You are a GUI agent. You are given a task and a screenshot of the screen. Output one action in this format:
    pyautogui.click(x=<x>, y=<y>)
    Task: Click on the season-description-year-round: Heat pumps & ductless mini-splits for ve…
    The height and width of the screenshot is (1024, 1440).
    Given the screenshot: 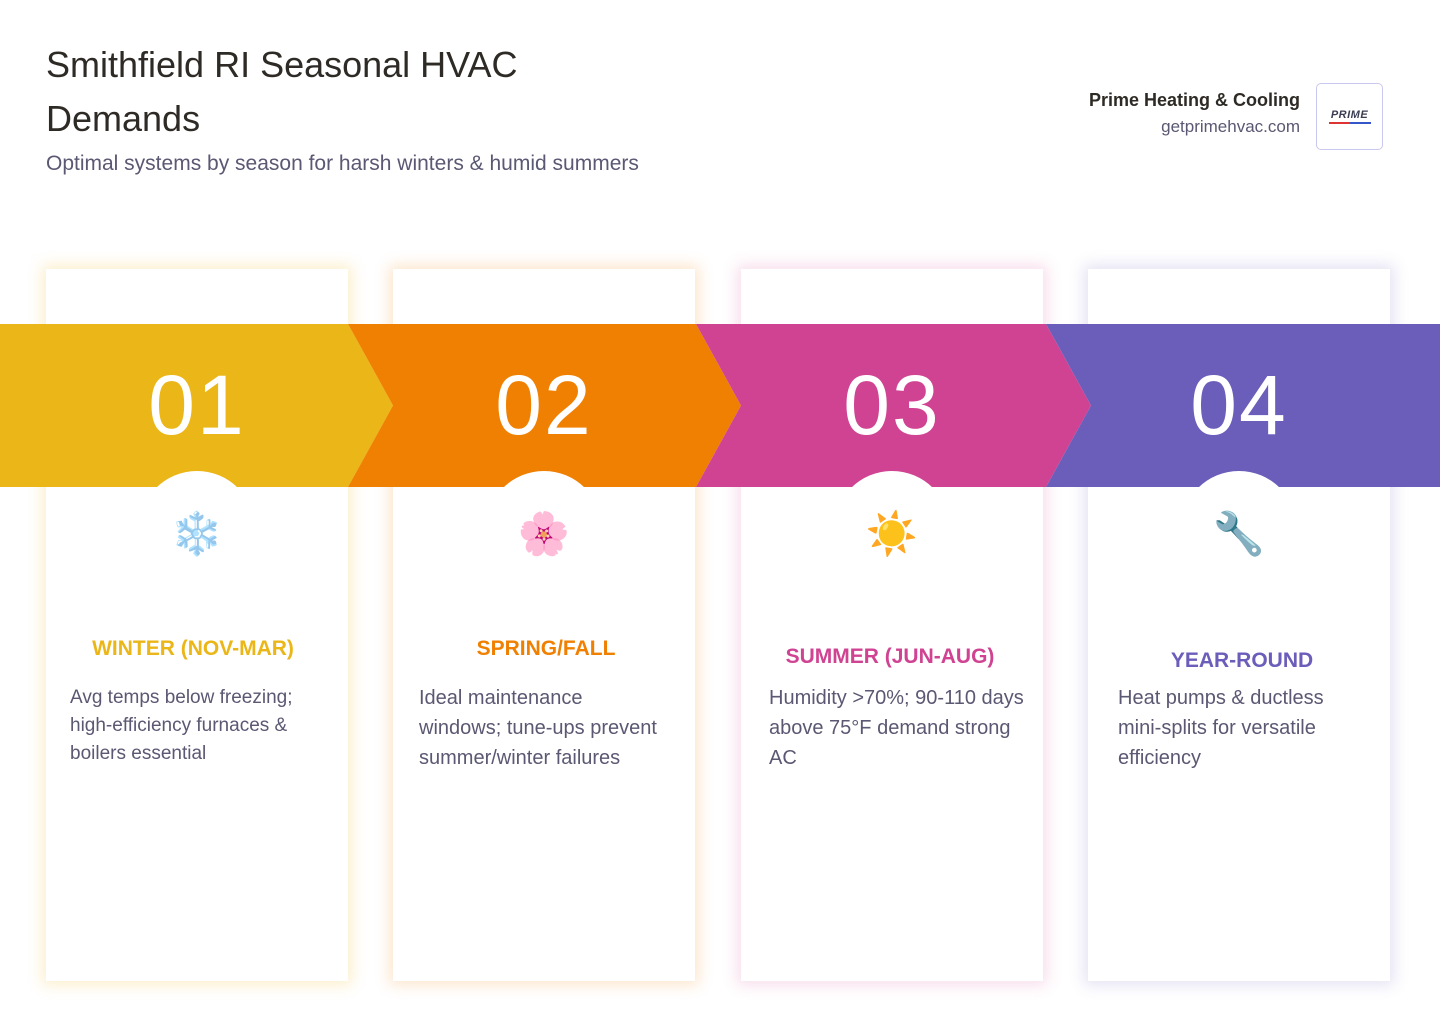 What is the action you would take?
    pyautogui.click(x=1221, y=728)
    